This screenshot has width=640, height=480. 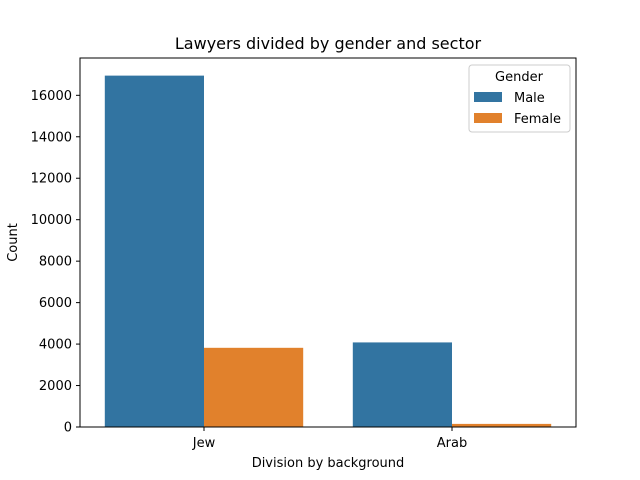 I want to click on y-tick-label: 0, so click(x=68, y=428).